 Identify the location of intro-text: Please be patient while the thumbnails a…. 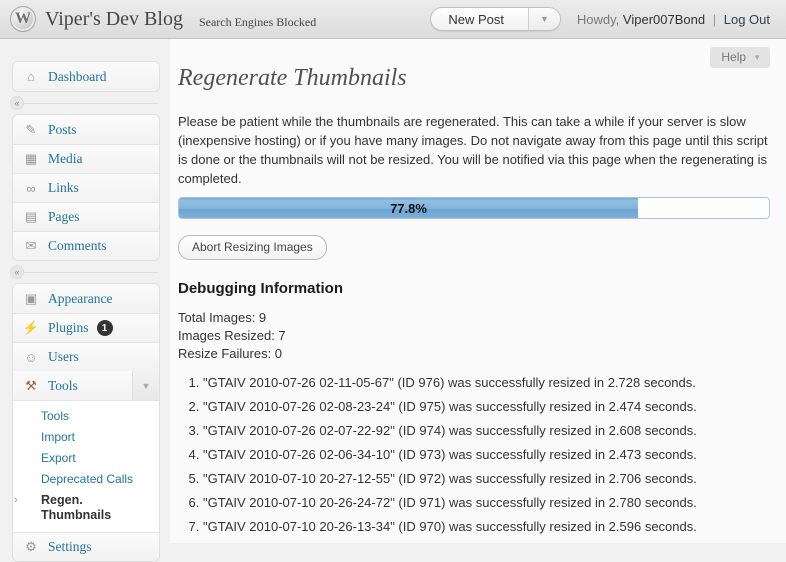
(473, 150).